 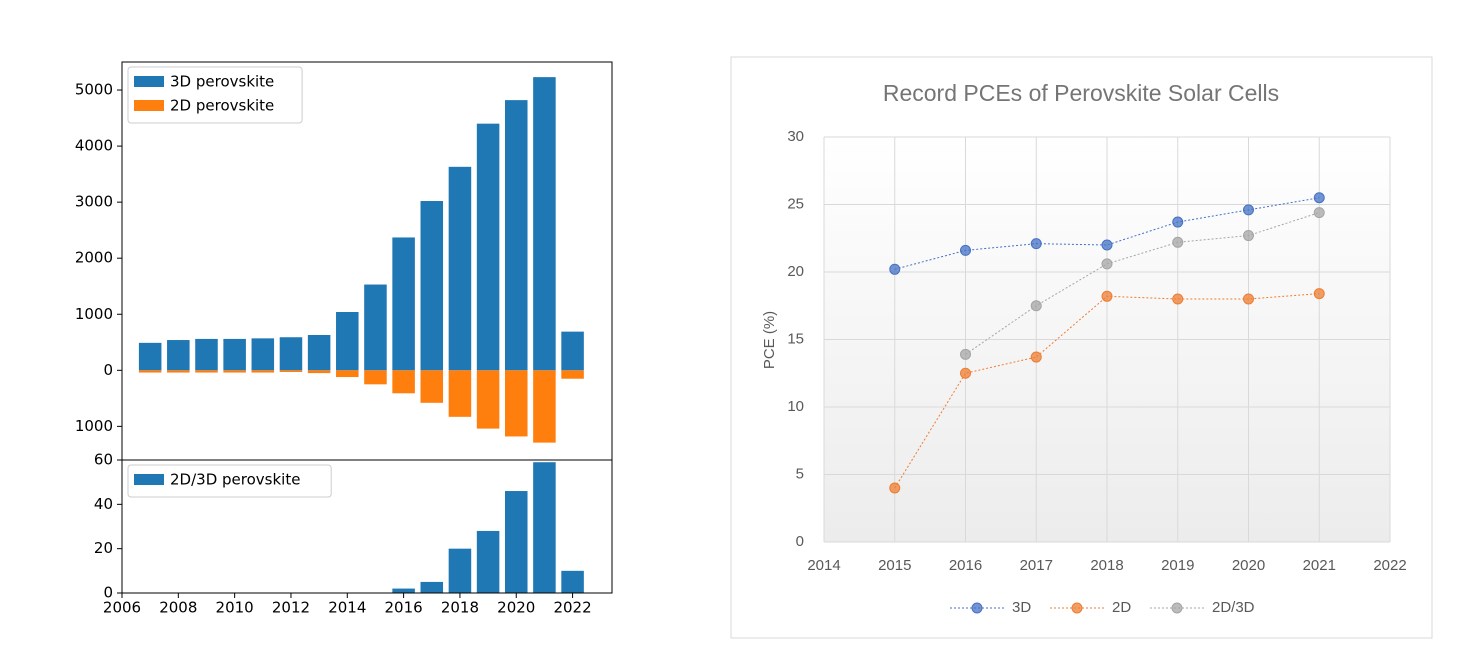 What do you see at coordinates (1233, 607) in the screenshot?
I see `legend-label: 2D/3D` at bounding box center [1233, 607].